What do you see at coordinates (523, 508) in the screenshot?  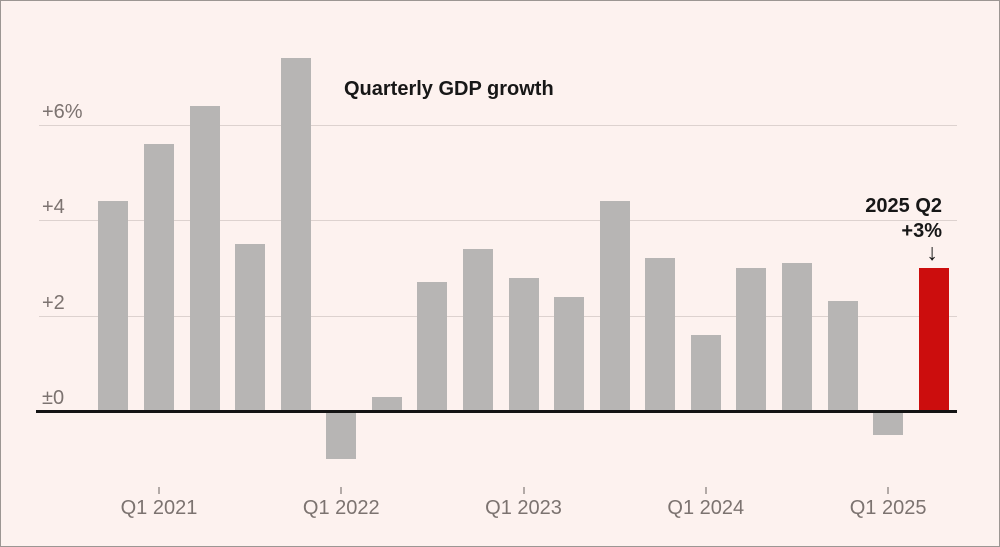 I see `x-axis-label: Q1 2023` at bounding box center [523, 508].